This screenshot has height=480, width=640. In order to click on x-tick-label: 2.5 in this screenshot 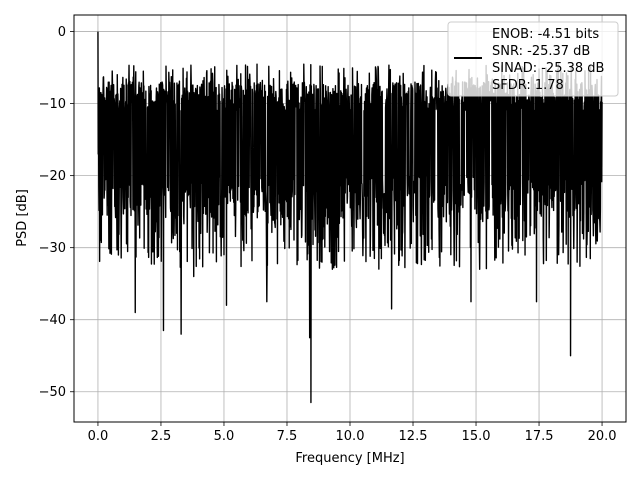, I will do `click(161, 436)`.